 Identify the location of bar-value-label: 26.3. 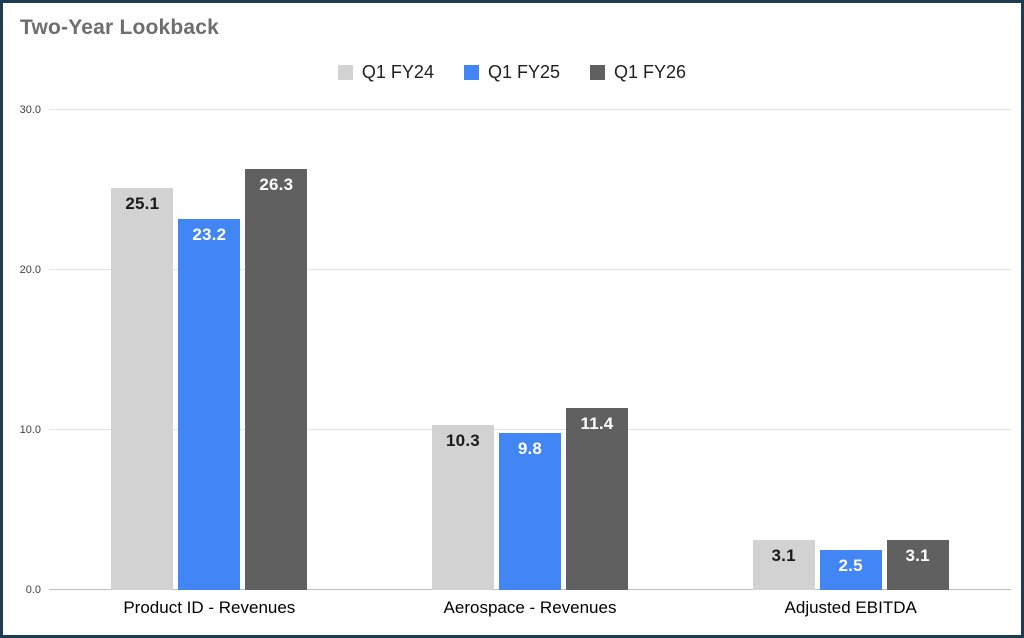
(276, 185).